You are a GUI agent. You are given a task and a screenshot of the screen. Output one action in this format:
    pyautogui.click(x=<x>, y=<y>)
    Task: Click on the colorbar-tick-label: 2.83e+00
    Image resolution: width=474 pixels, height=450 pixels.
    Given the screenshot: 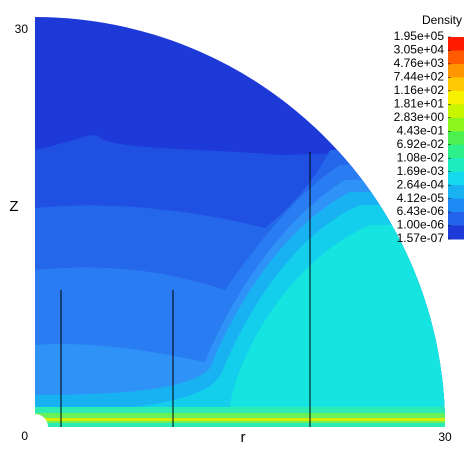 What is the action you would take?
    pyautogui.click(x=419, y=117)
    